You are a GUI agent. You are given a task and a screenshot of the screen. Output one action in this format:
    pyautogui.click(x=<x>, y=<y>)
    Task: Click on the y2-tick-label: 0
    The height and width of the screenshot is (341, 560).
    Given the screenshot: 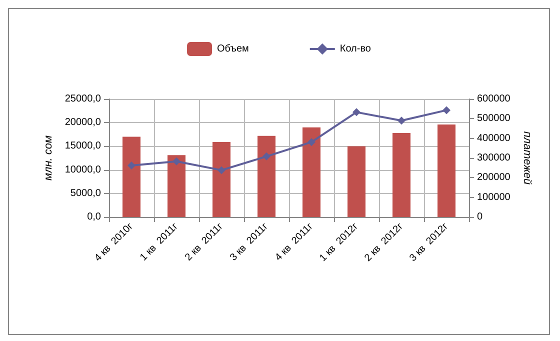 What is the action you would take?
    pyautogui.click(x=480, y=217)
    